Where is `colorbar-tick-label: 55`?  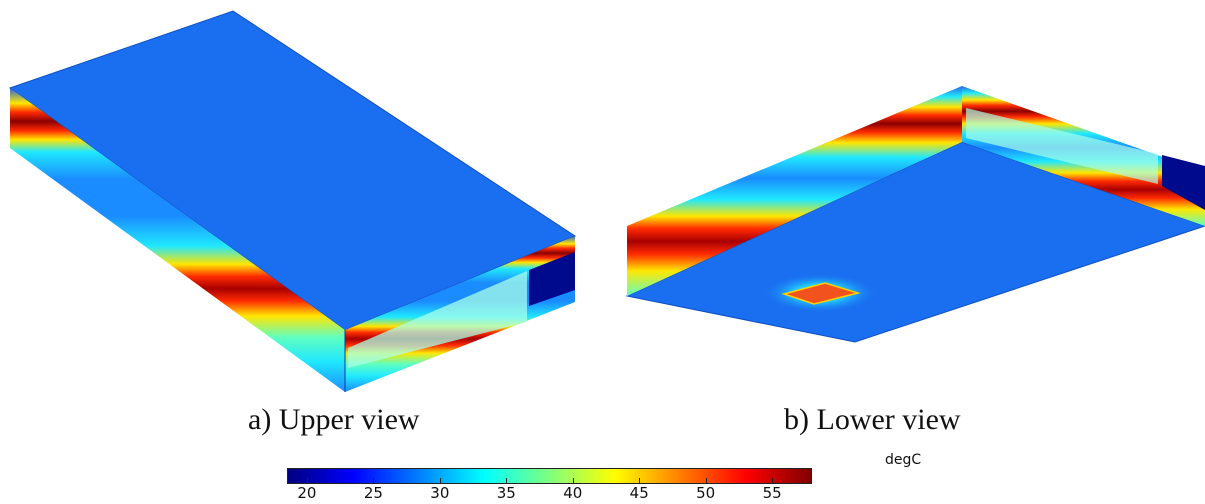
colorbar-tick-label: 55 is located at coordinates (772, 493).